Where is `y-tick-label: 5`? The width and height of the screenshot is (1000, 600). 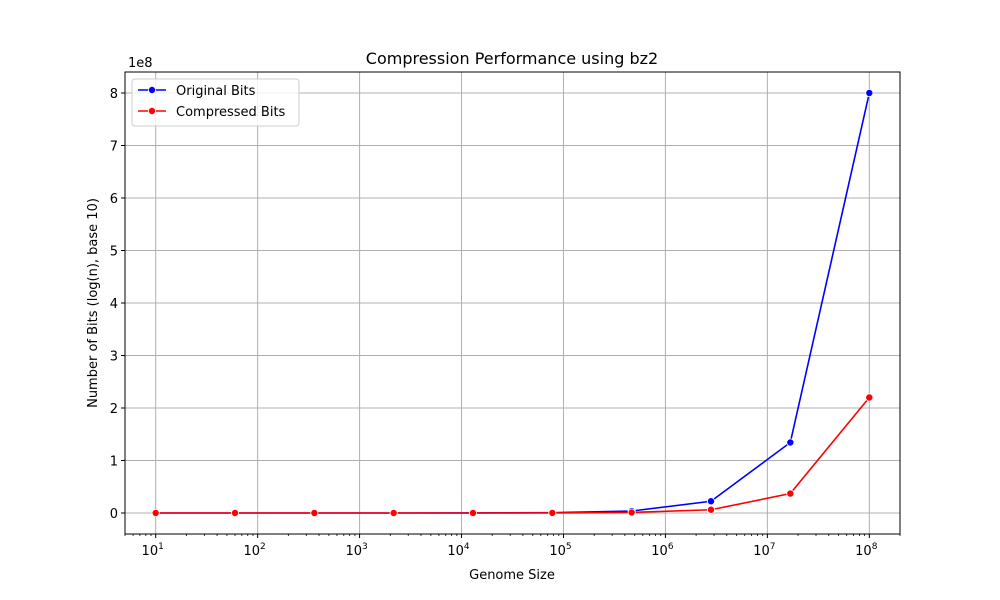 y-tick-label: 5 is located at coordinates (114, 252).